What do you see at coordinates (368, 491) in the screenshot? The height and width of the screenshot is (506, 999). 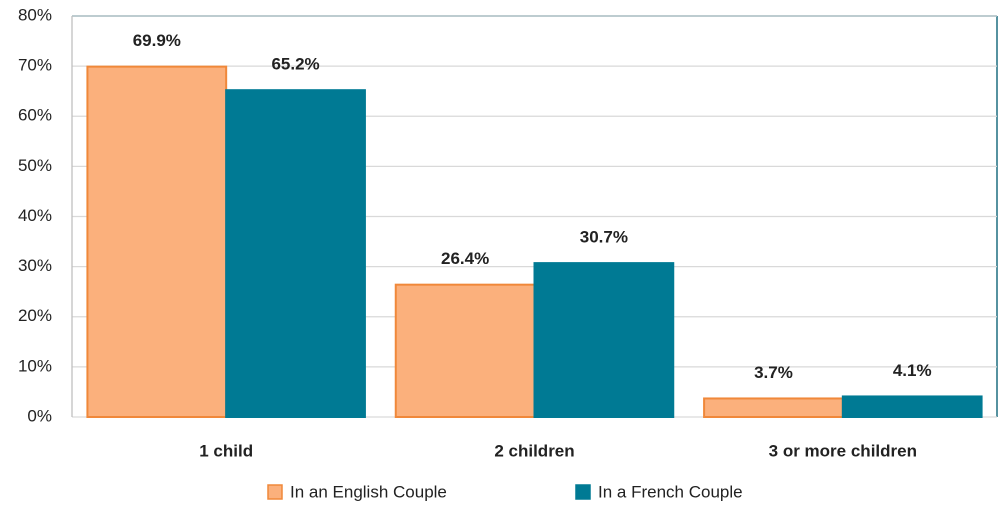 I see `legend-label: In an English Couple` at bounding box center [368, 491].